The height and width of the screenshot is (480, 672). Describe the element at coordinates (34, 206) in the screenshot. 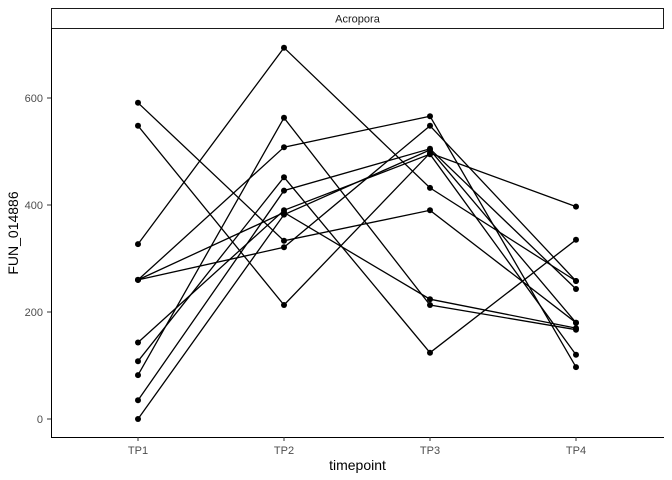

I see `y-tick-label: 400` at that location.